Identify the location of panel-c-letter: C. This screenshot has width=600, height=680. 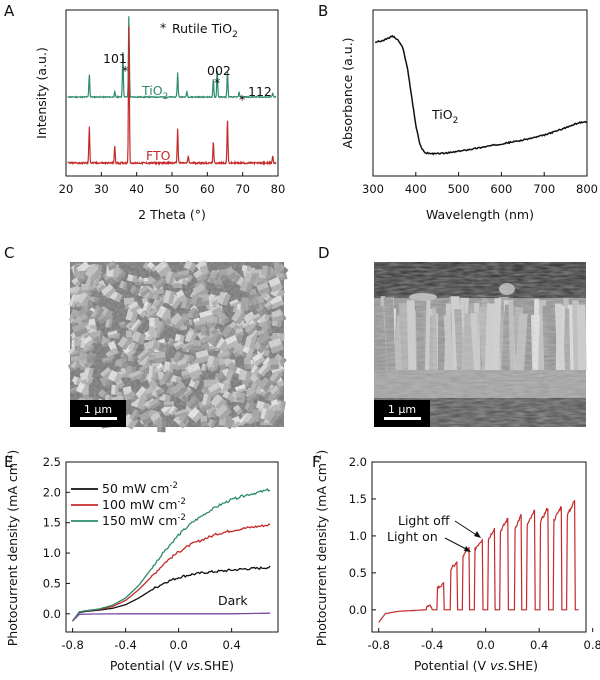
(9, 253).